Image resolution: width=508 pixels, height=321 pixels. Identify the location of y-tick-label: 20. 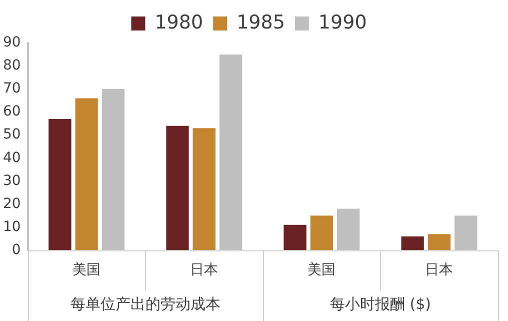
(11, 204).